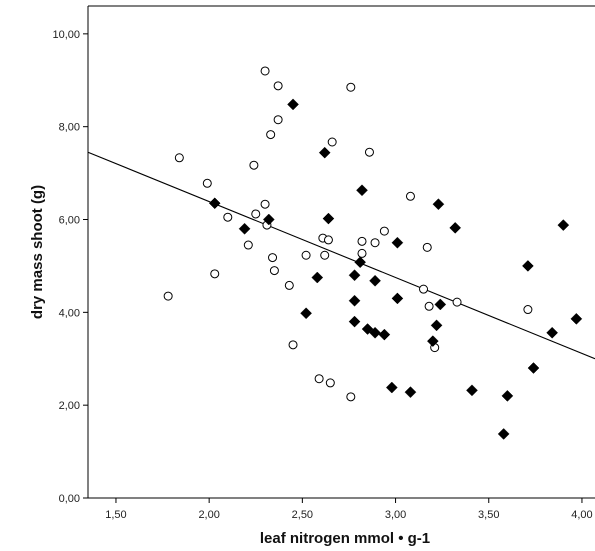 This screenshot has height=551, width=595. Describe the element at coordinates (488, 515) in the screenshot. I see `x-tick-label: 3,50` at that location.